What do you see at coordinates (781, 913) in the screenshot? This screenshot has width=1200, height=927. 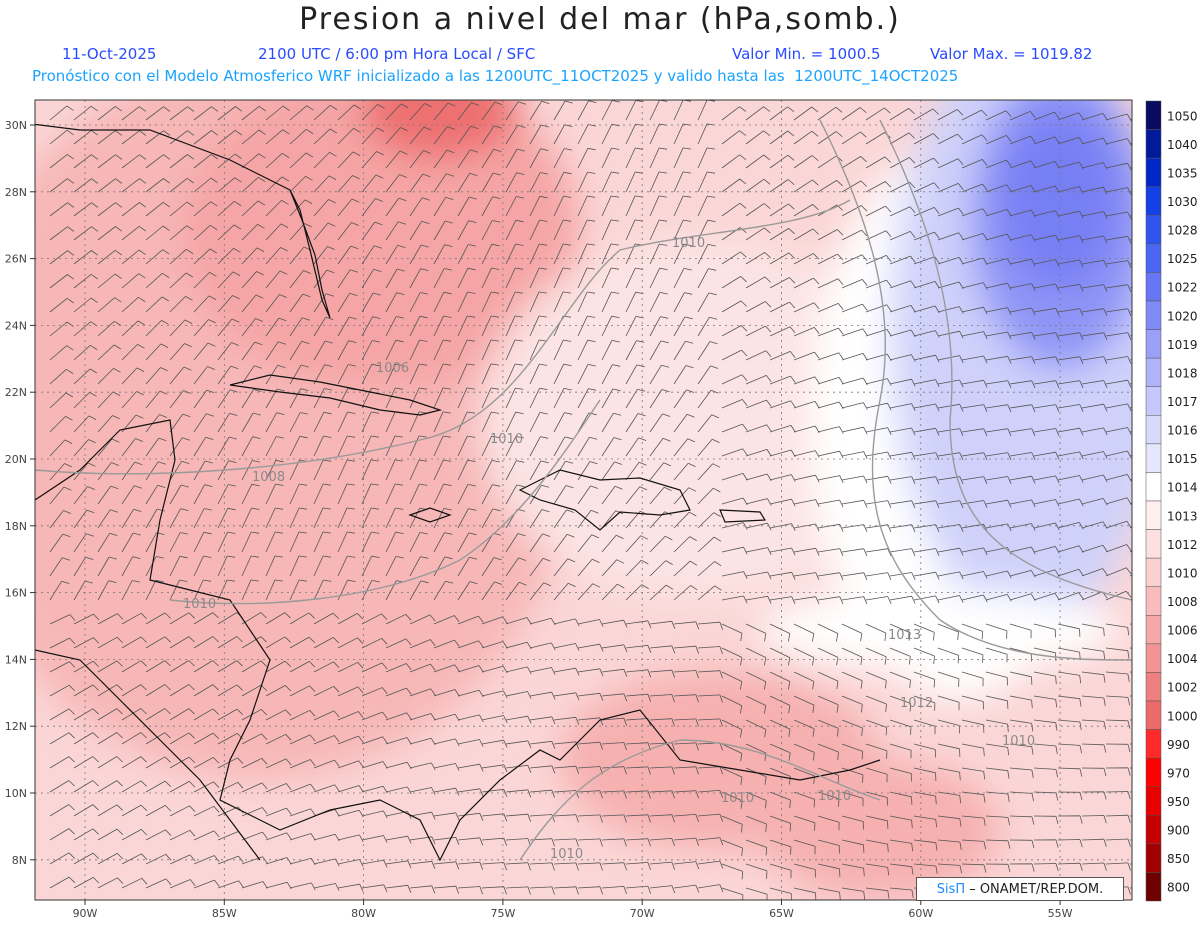 I see `lon-label: 65W` at bounding box center [781, 913].